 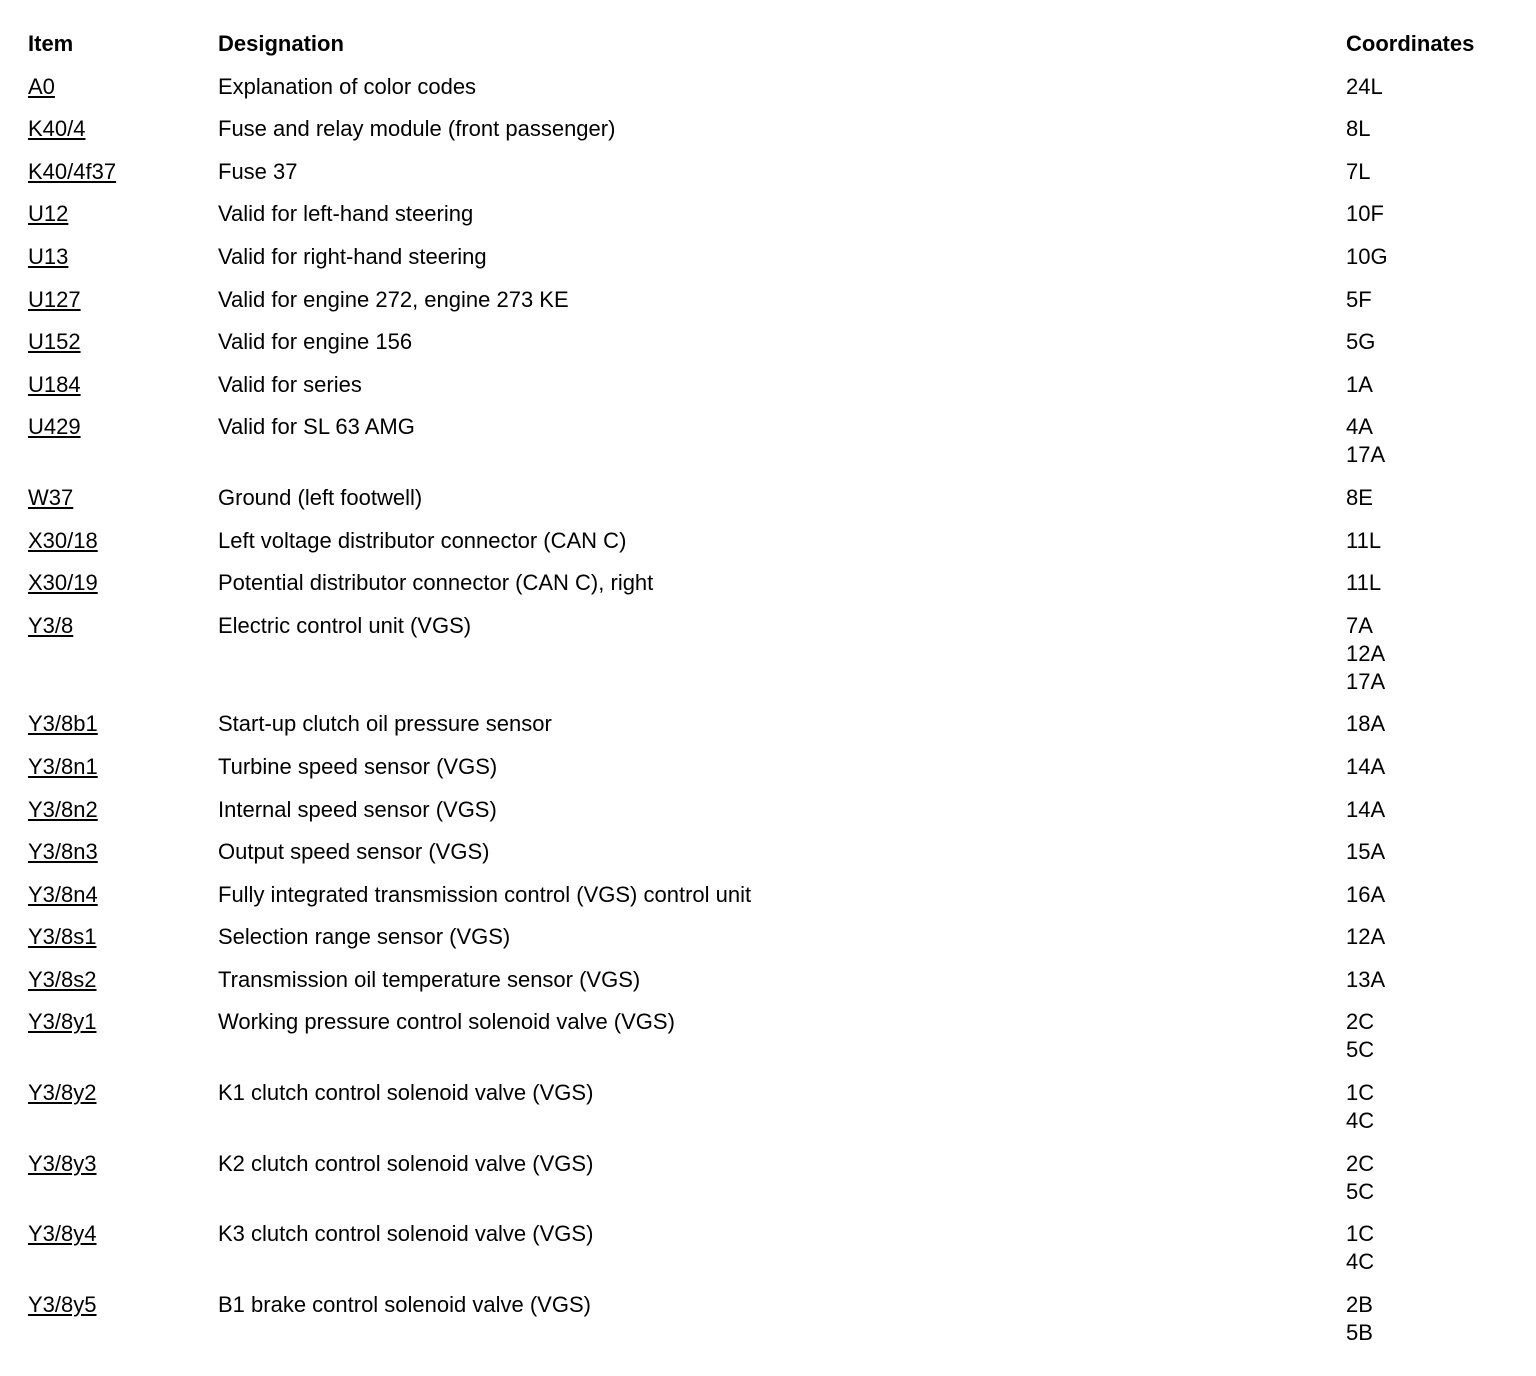 I want to click on item-cell: Y3/8y4, so click(x=62, y=1234).